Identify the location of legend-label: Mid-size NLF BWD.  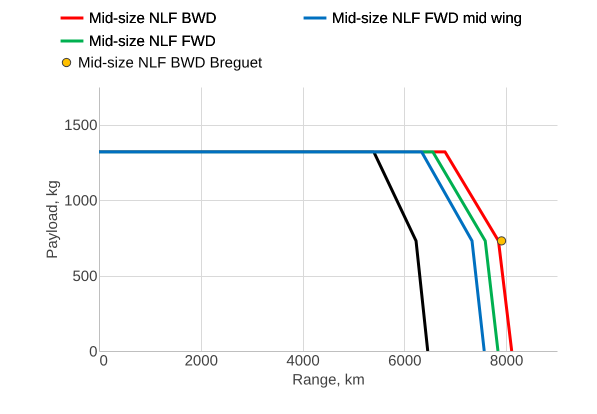
(153, 18).